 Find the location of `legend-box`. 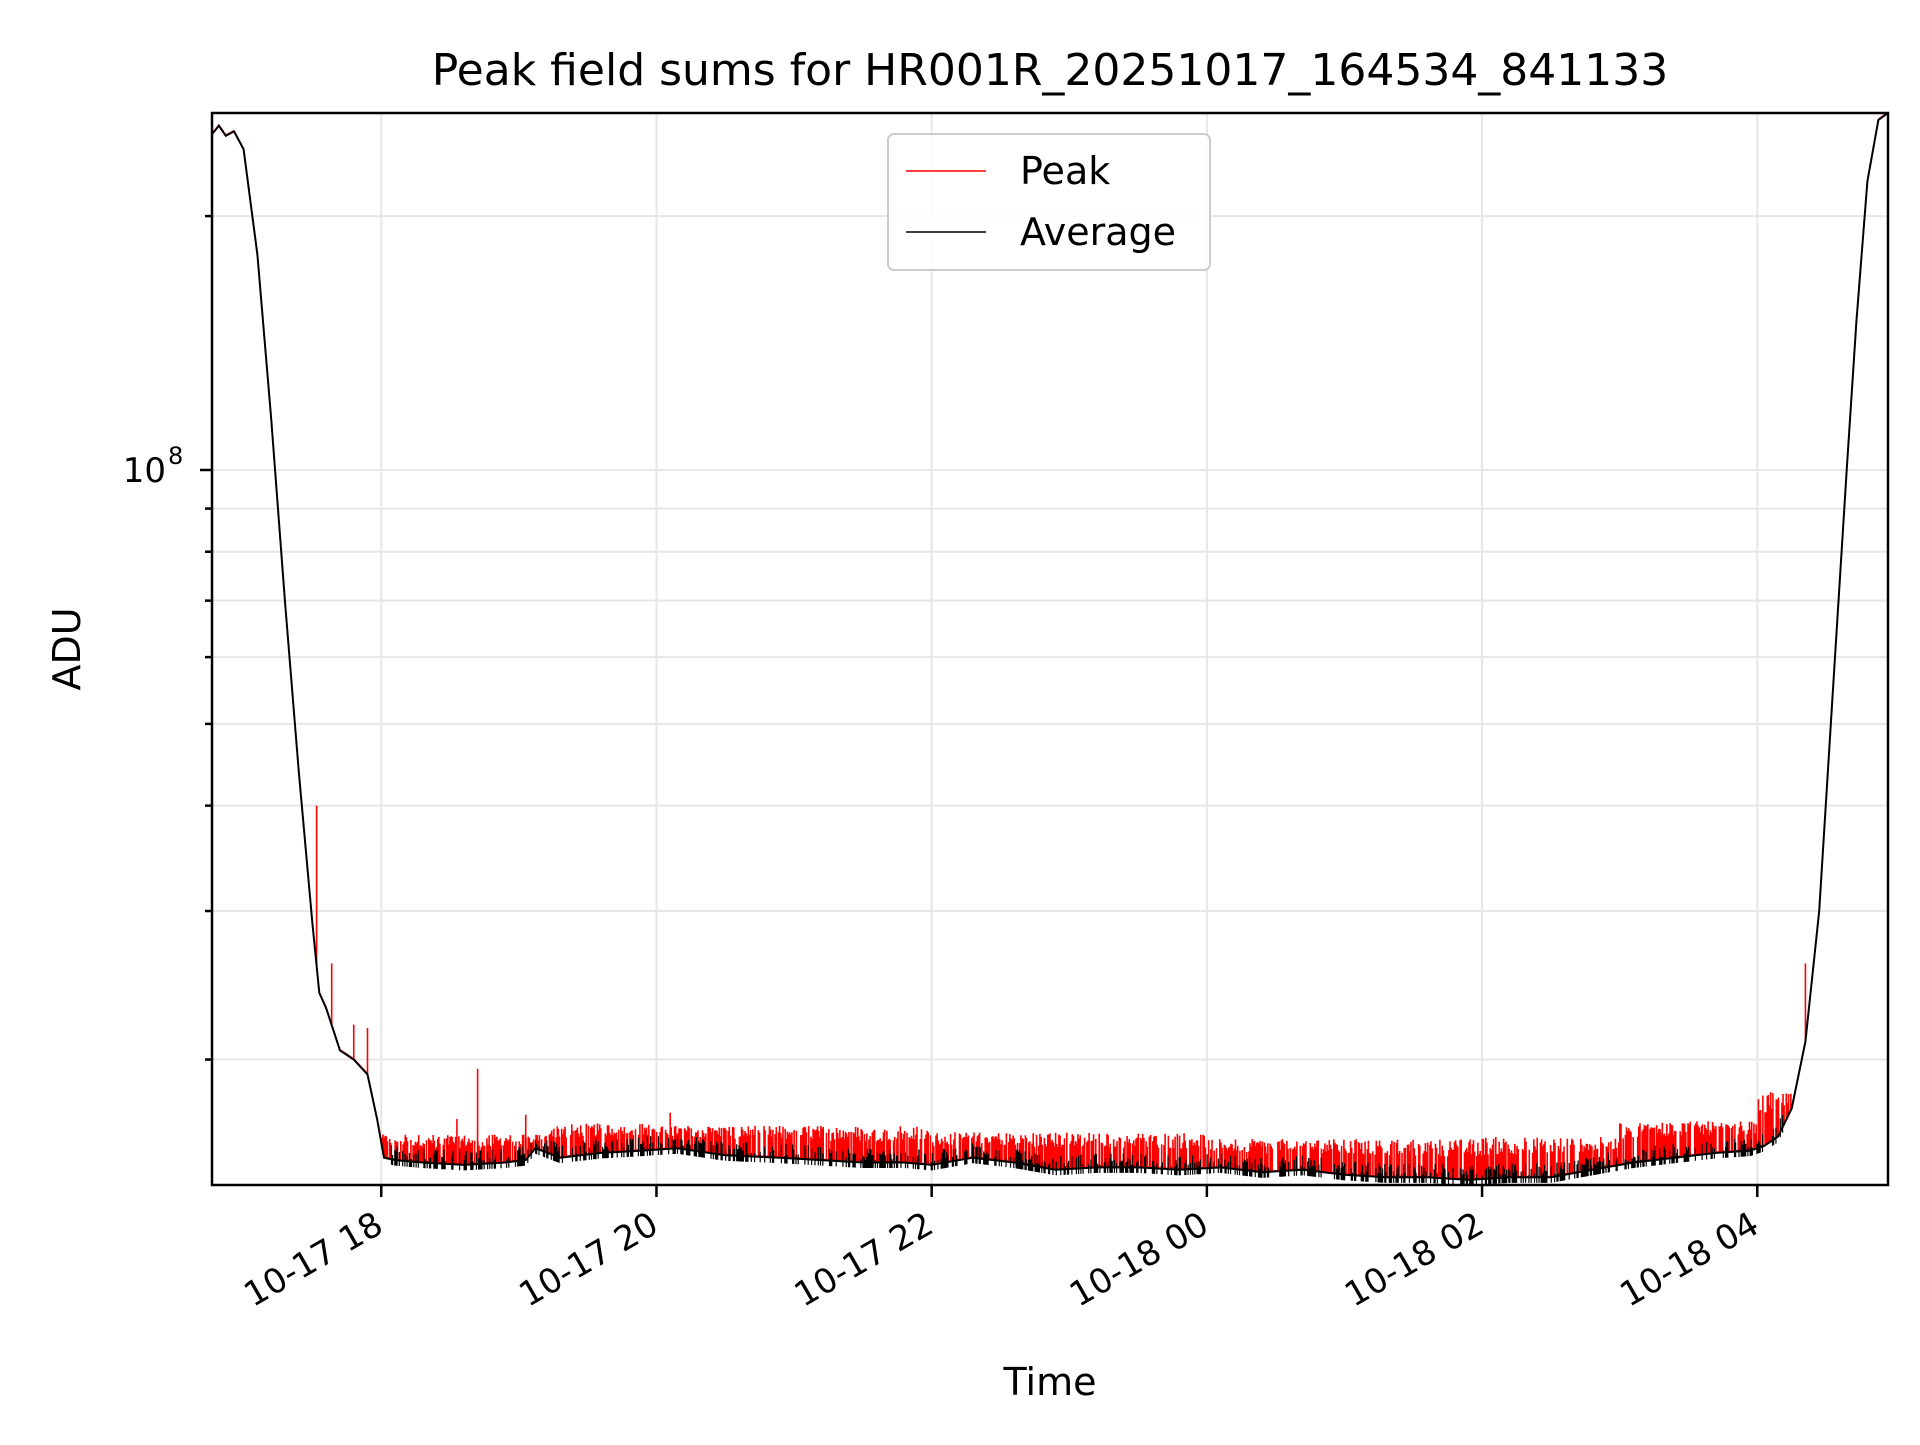

legend-box is located at coordinates (1049, 202).